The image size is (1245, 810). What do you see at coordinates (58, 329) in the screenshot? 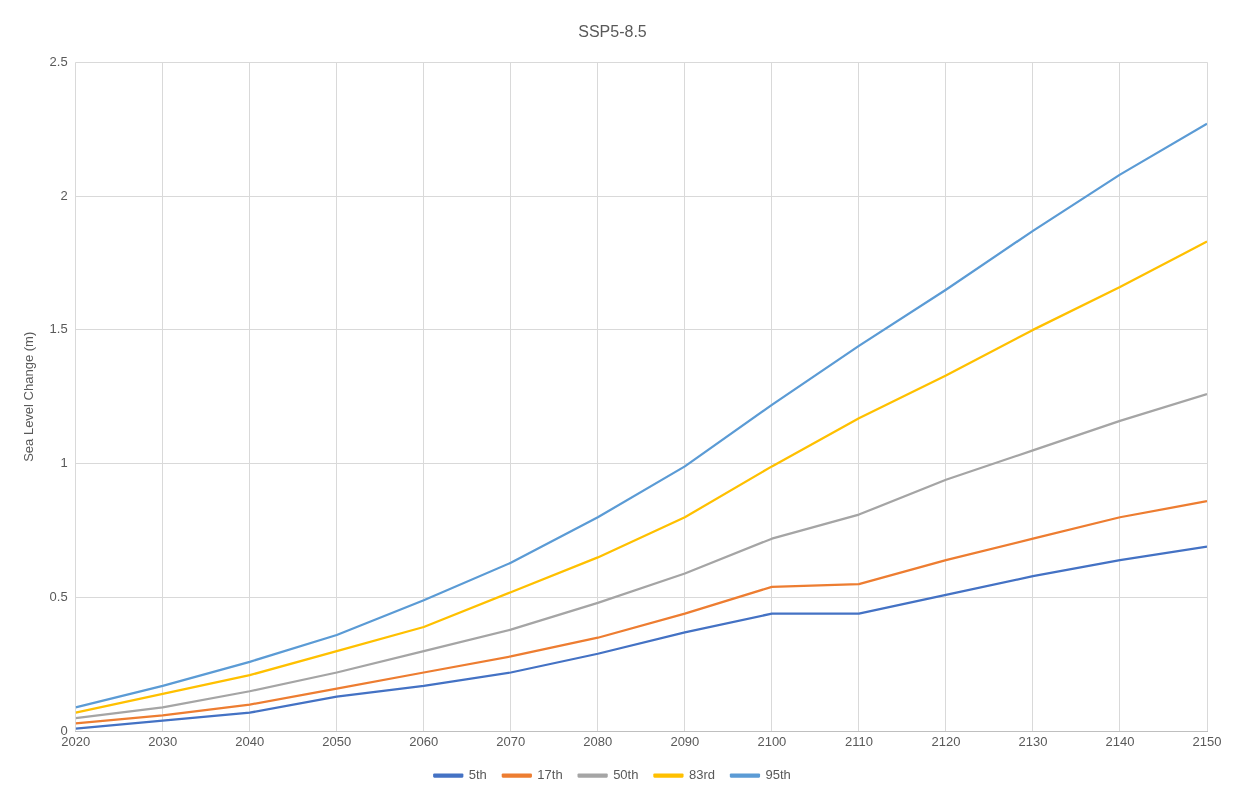
I see `y-tick-label: 1.5` at bounding box center [58, 329].